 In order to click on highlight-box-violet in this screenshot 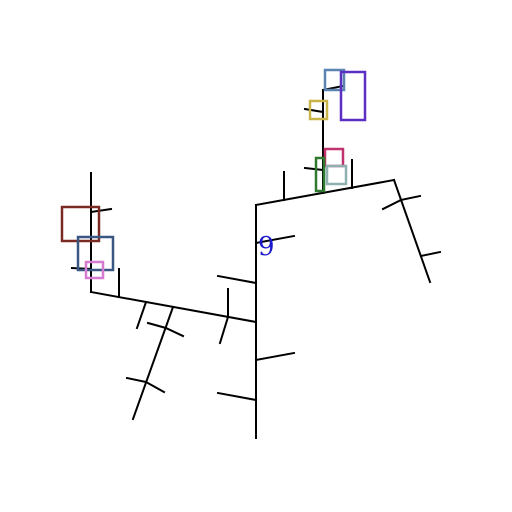, I will do `click(353, 96)`.